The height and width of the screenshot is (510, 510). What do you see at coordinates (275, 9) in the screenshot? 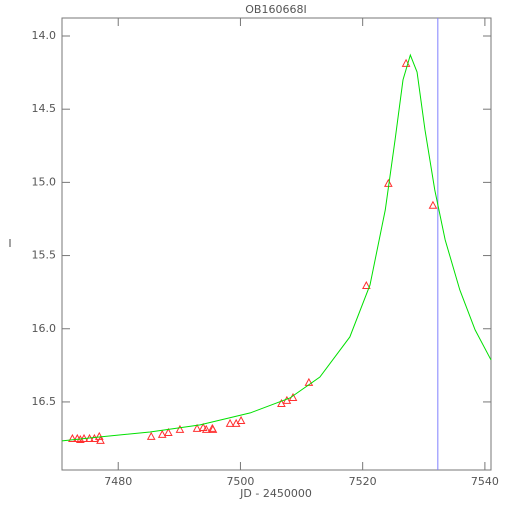
I see `chart-title: OB160668I` at bounding box center [275, 9].